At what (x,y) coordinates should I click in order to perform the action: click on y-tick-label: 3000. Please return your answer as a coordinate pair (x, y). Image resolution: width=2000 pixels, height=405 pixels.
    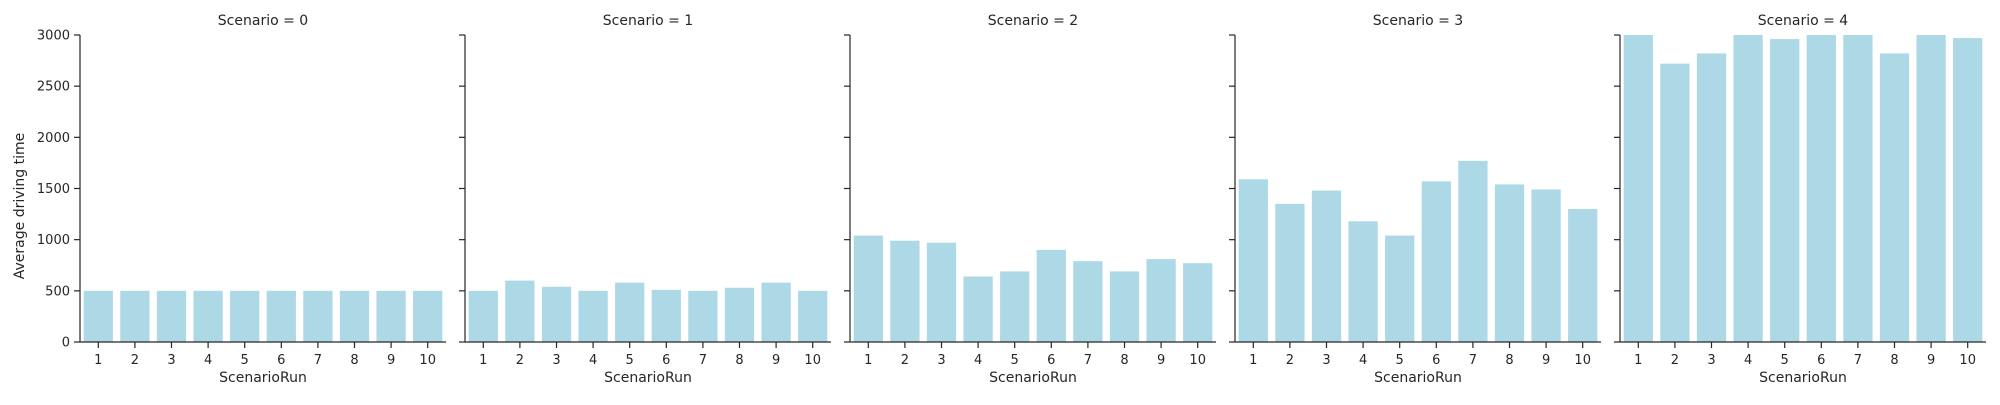
    Looking at the image, I should click on (53, 36).